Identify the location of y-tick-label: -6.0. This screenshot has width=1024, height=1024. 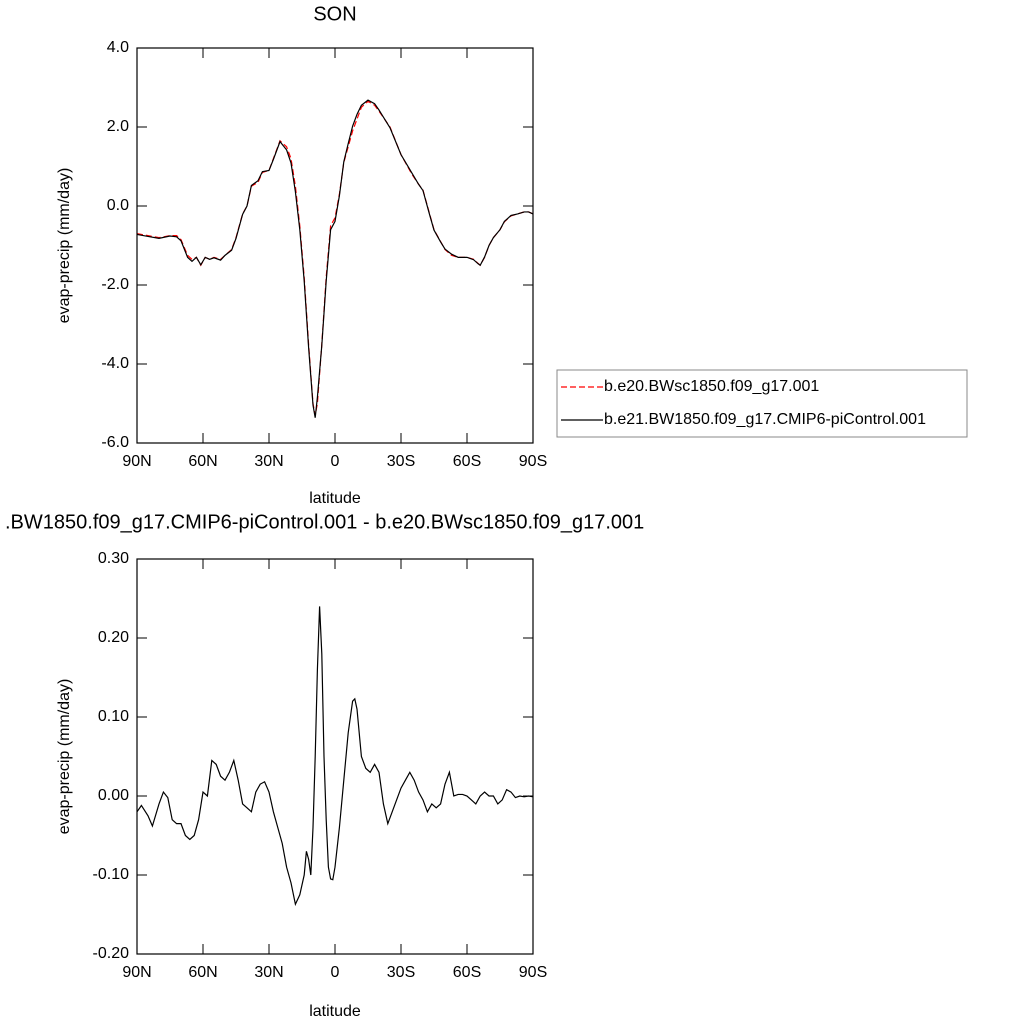
(115, 442).